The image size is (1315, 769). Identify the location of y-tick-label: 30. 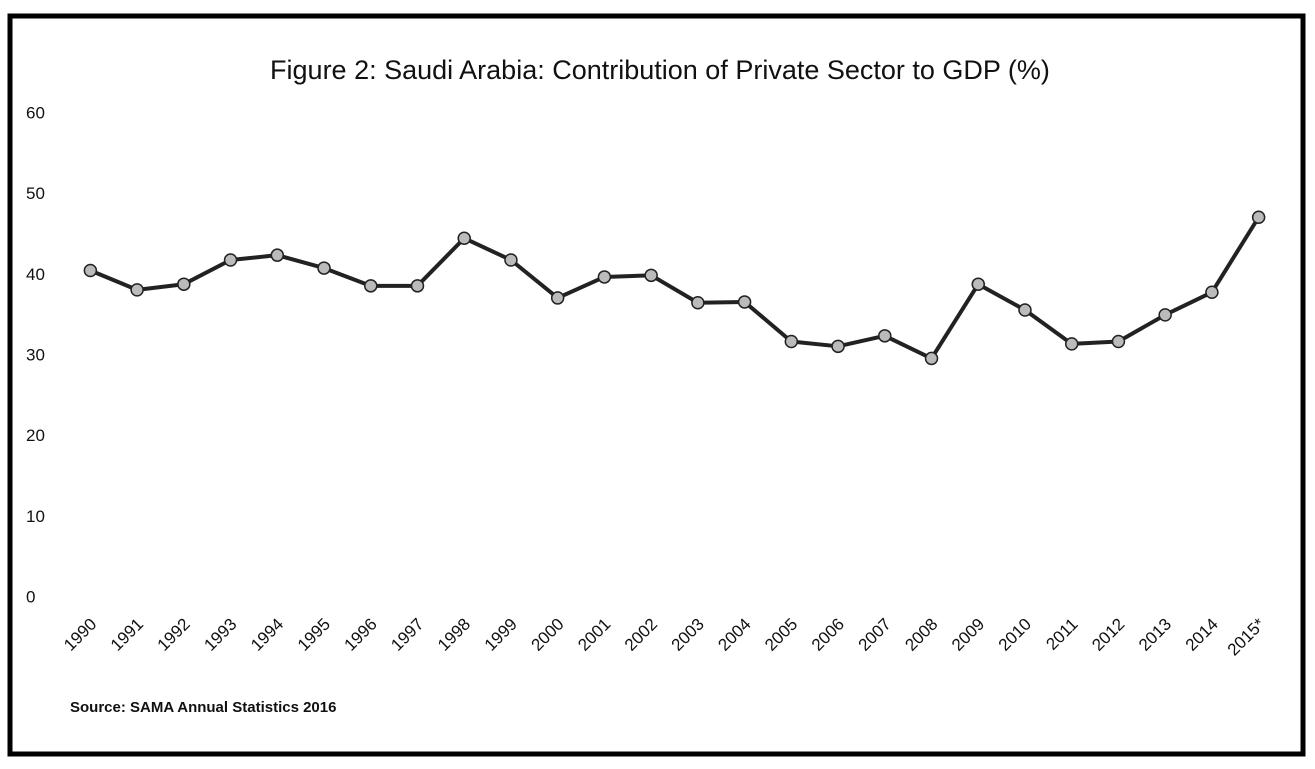
(35, 354).